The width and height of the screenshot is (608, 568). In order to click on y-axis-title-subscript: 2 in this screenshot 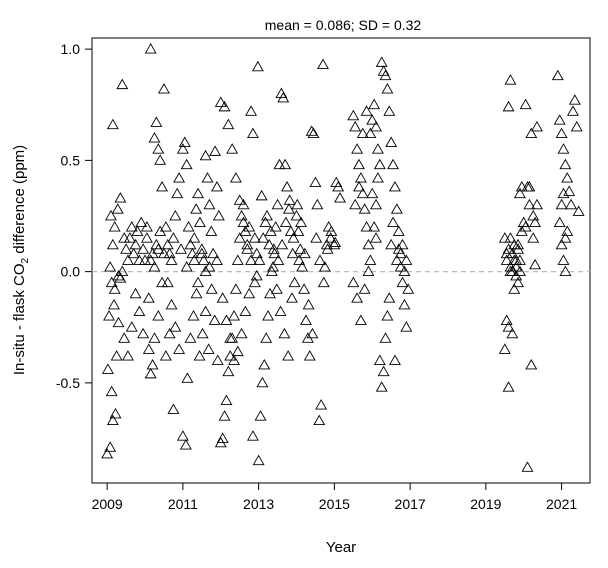, I will do `click(25, 260)`.